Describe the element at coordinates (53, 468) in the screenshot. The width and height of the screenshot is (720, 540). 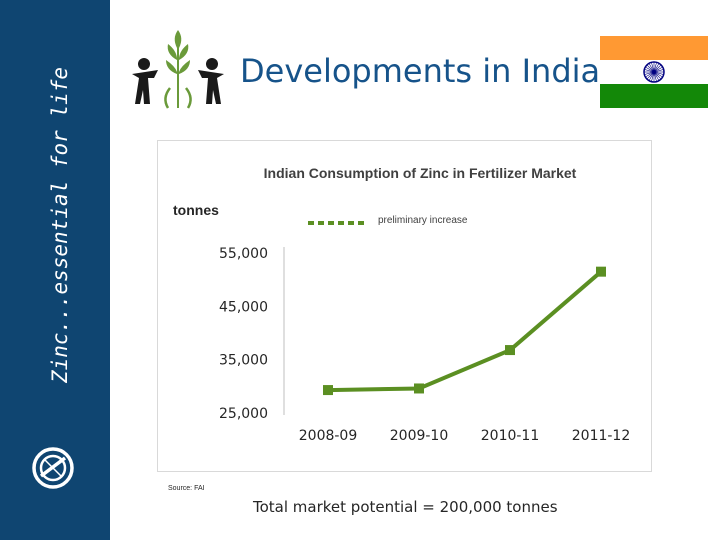
I see `zinc-logo-icon` at that location.